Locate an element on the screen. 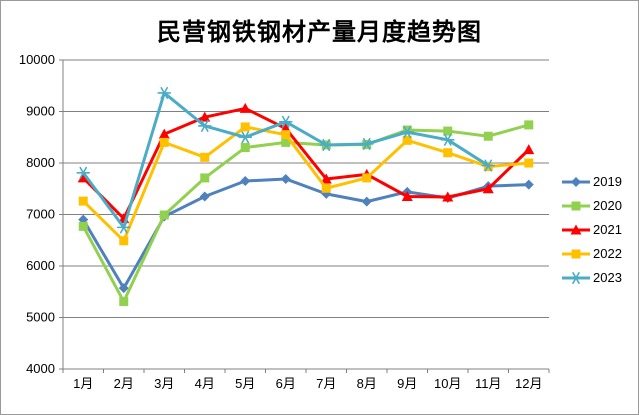 The image size is (639, 415). y-axis-label: 8000 is located at coordinates (40, 162).